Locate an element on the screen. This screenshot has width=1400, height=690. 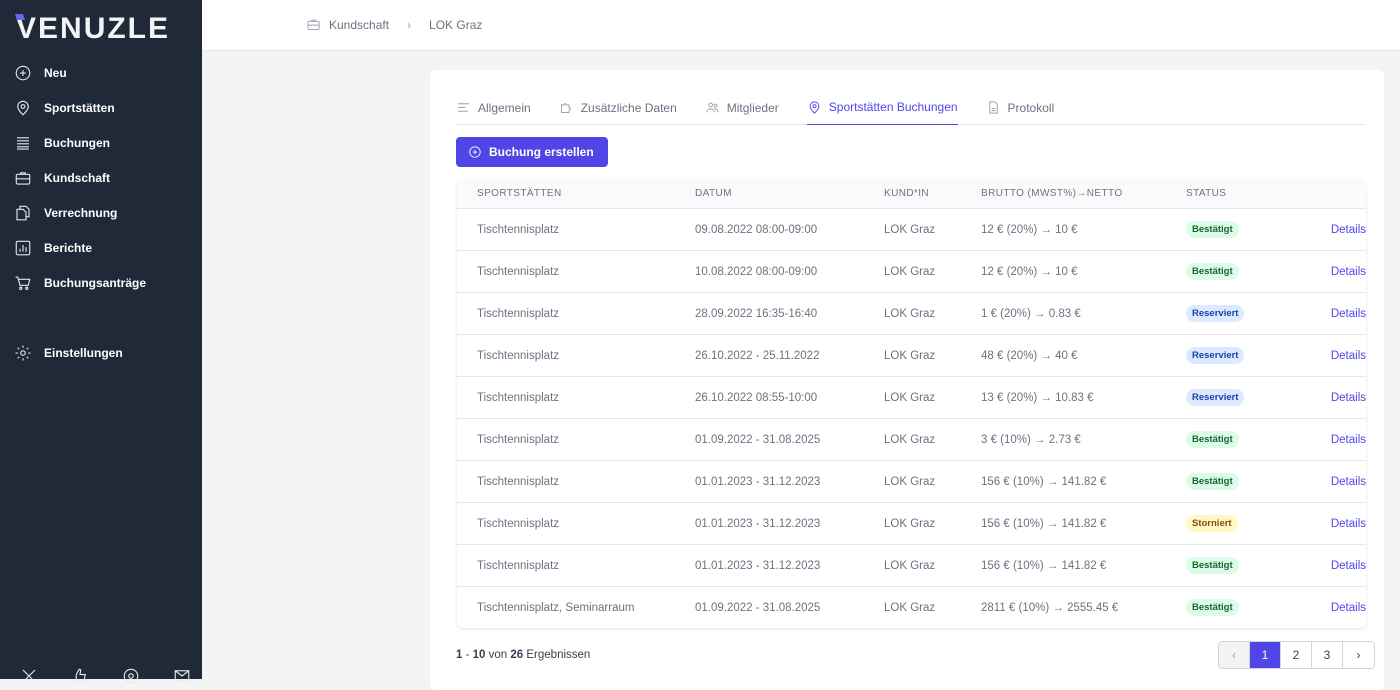
logo: VENUZLE is located at coordinates (93, 28).